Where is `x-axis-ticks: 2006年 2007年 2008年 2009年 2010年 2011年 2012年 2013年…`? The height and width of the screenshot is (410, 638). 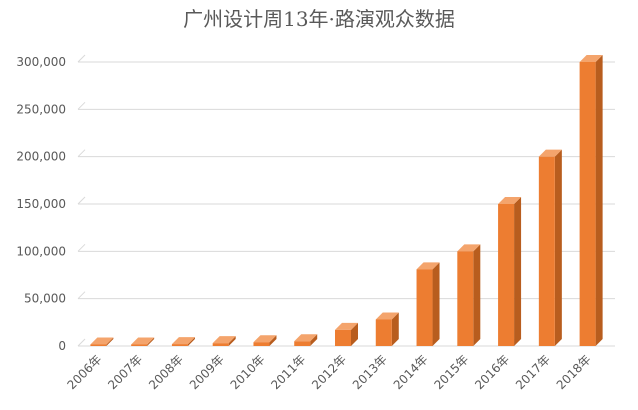
x-axis-ticks: 2006年 2007年 2008年 2009年 2010年 2011年 2012年 2013年… is located at coordinates (329, 372).